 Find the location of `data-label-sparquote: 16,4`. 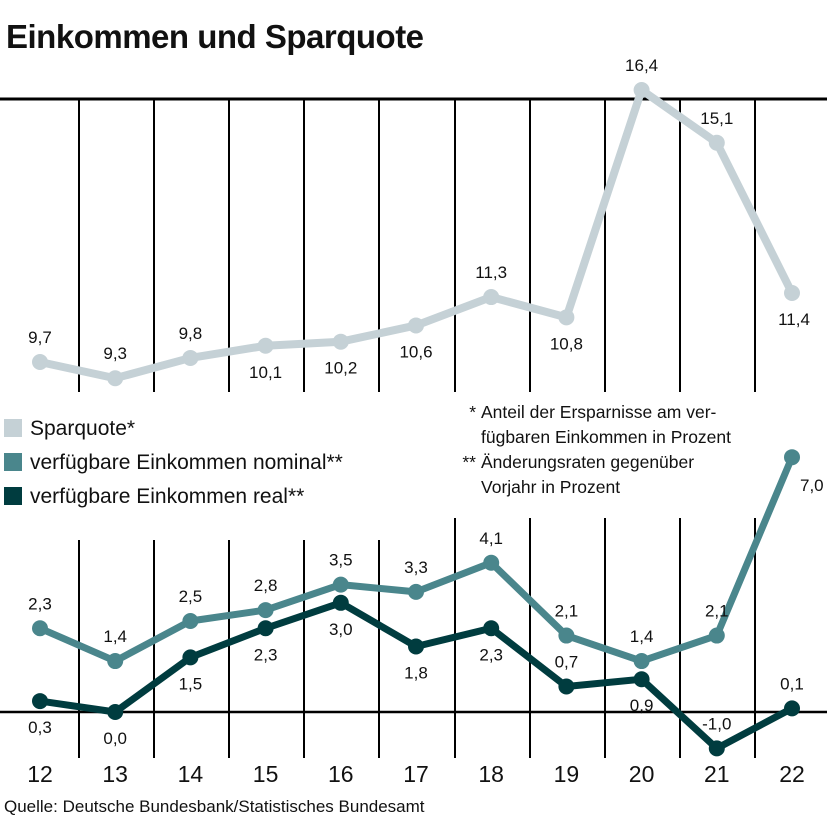

data-label-sparquote: 16,4 is located at coordinates (641, 65).